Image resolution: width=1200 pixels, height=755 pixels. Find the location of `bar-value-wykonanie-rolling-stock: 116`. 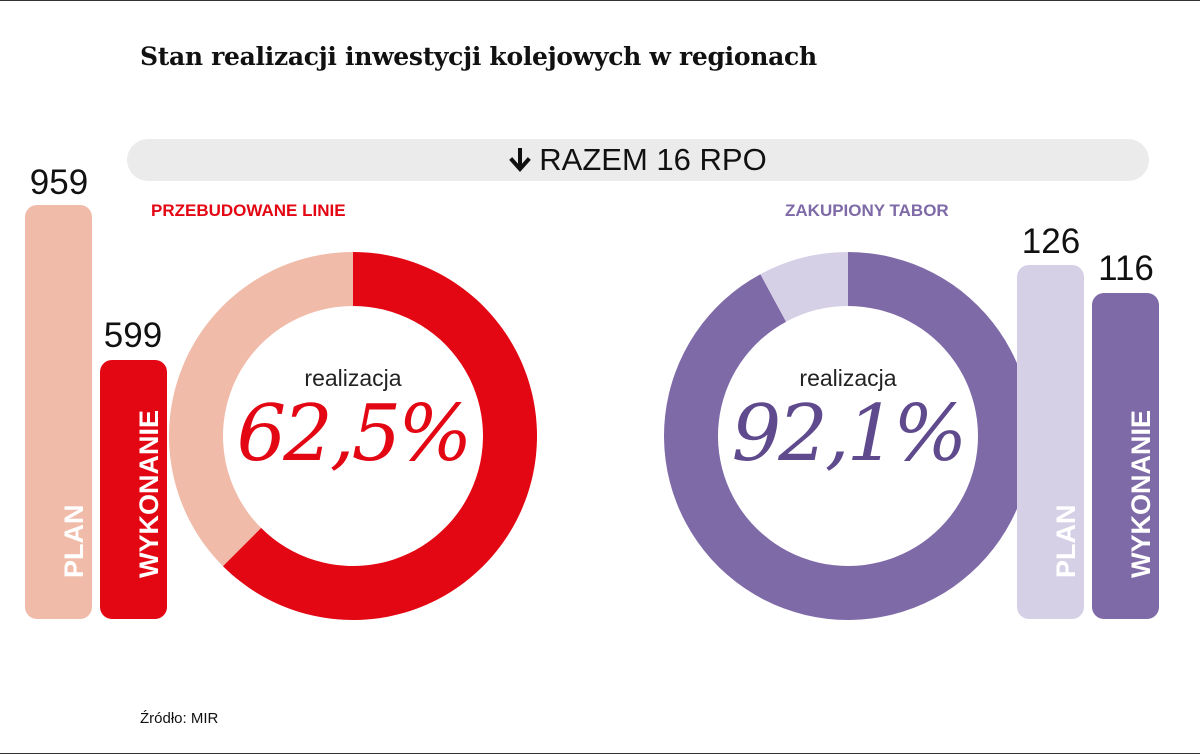

bar-value-wykonanie-rolling-stock: 116 is located at coordinates (1126, 268).